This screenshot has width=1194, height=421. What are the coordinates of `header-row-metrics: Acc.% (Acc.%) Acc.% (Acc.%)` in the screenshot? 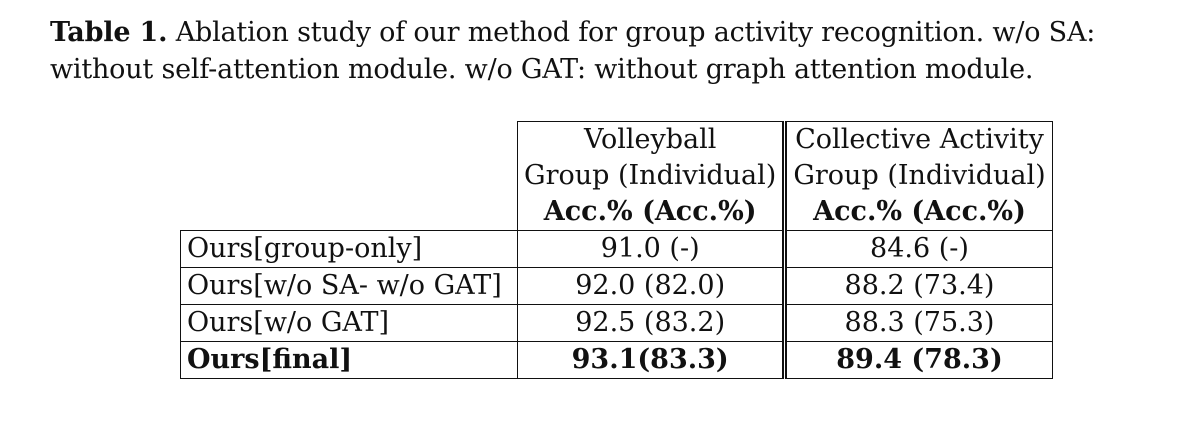 It's located at (617, 212).